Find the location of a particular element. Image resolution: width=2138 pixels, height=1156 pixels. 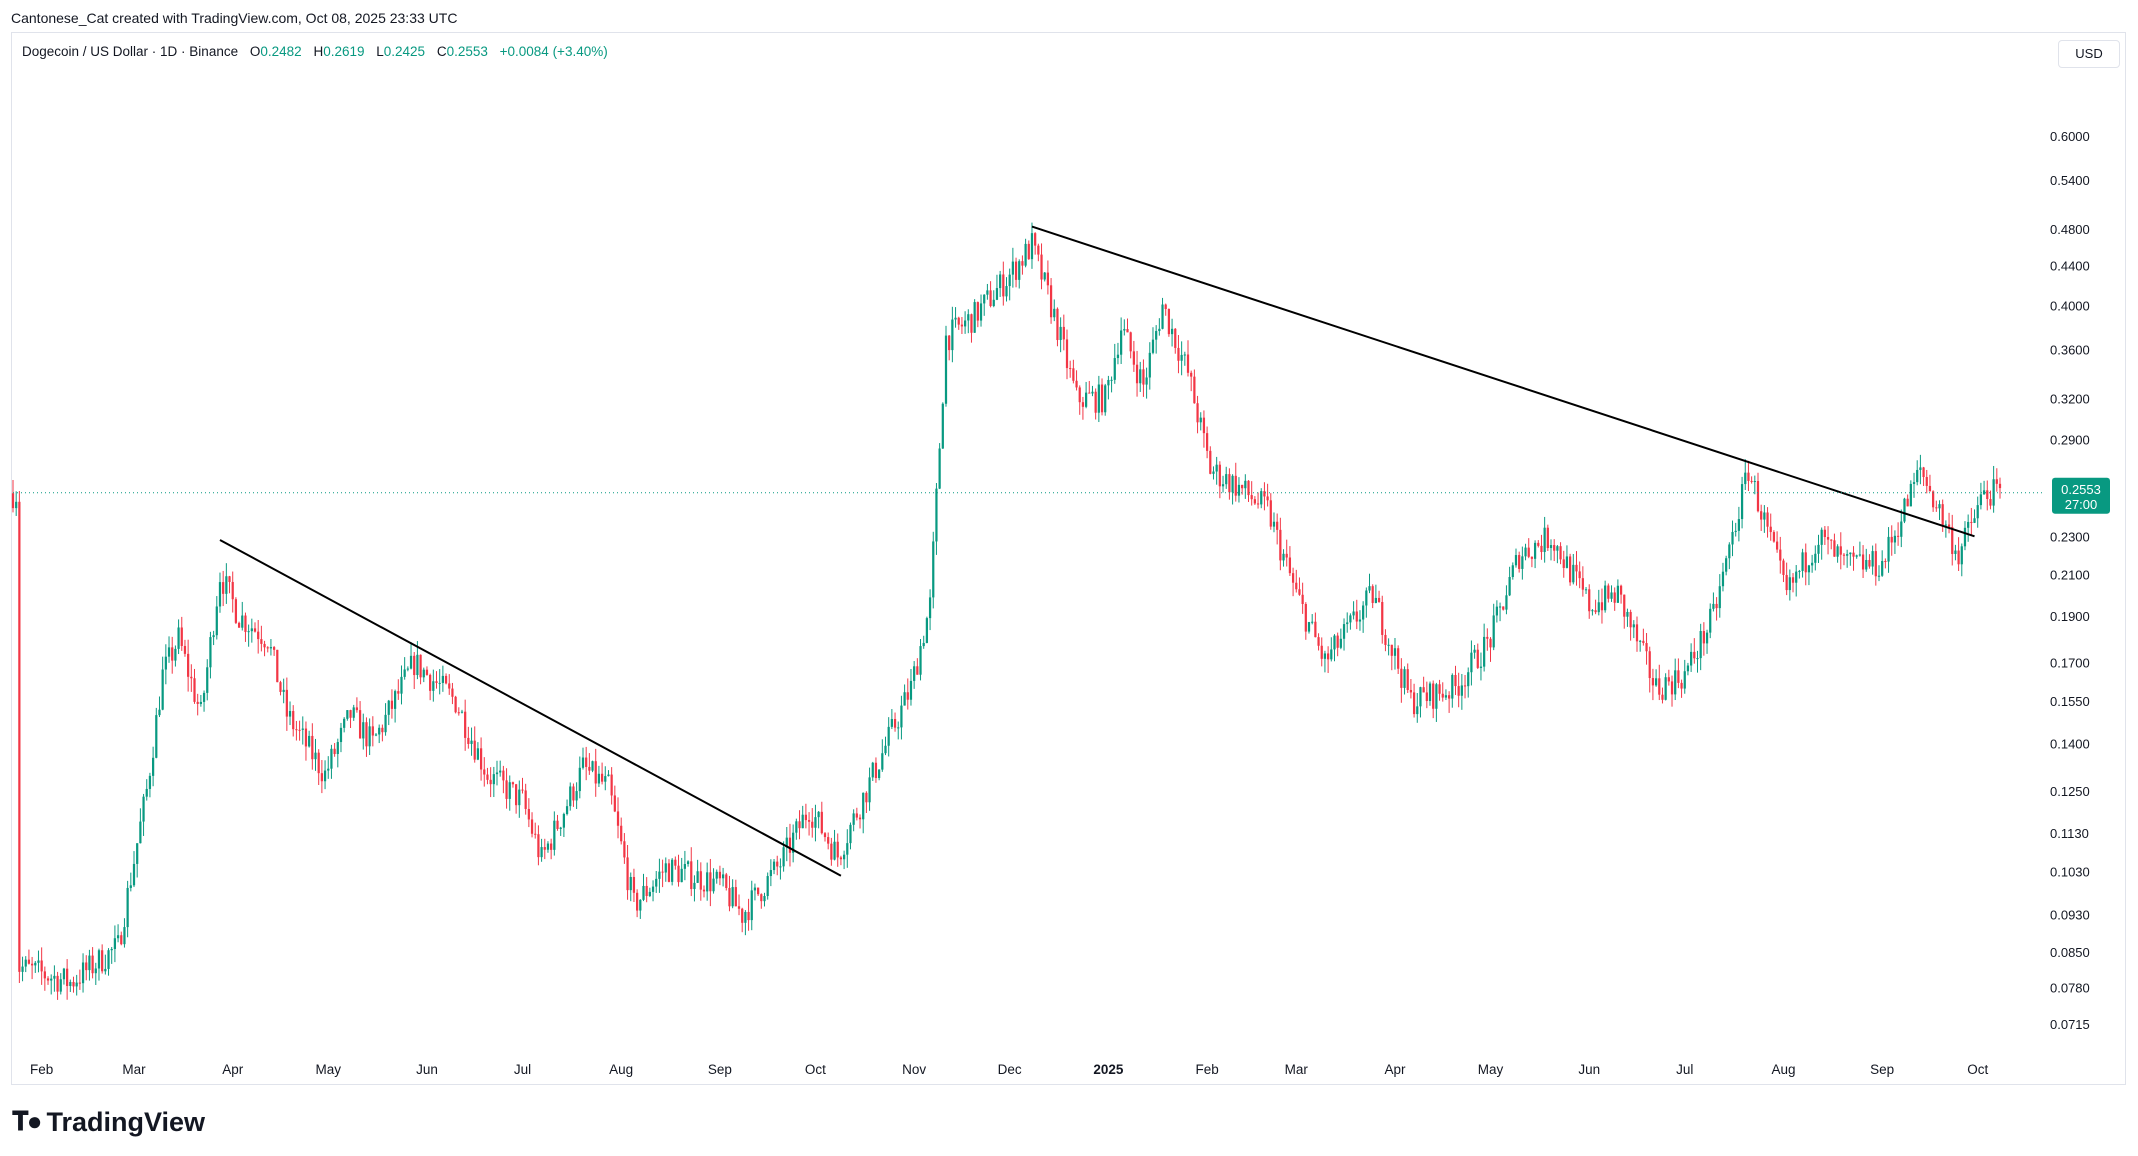

tradingview-logo: 𝐓● TradingView is located at coordinates (108, 1122).